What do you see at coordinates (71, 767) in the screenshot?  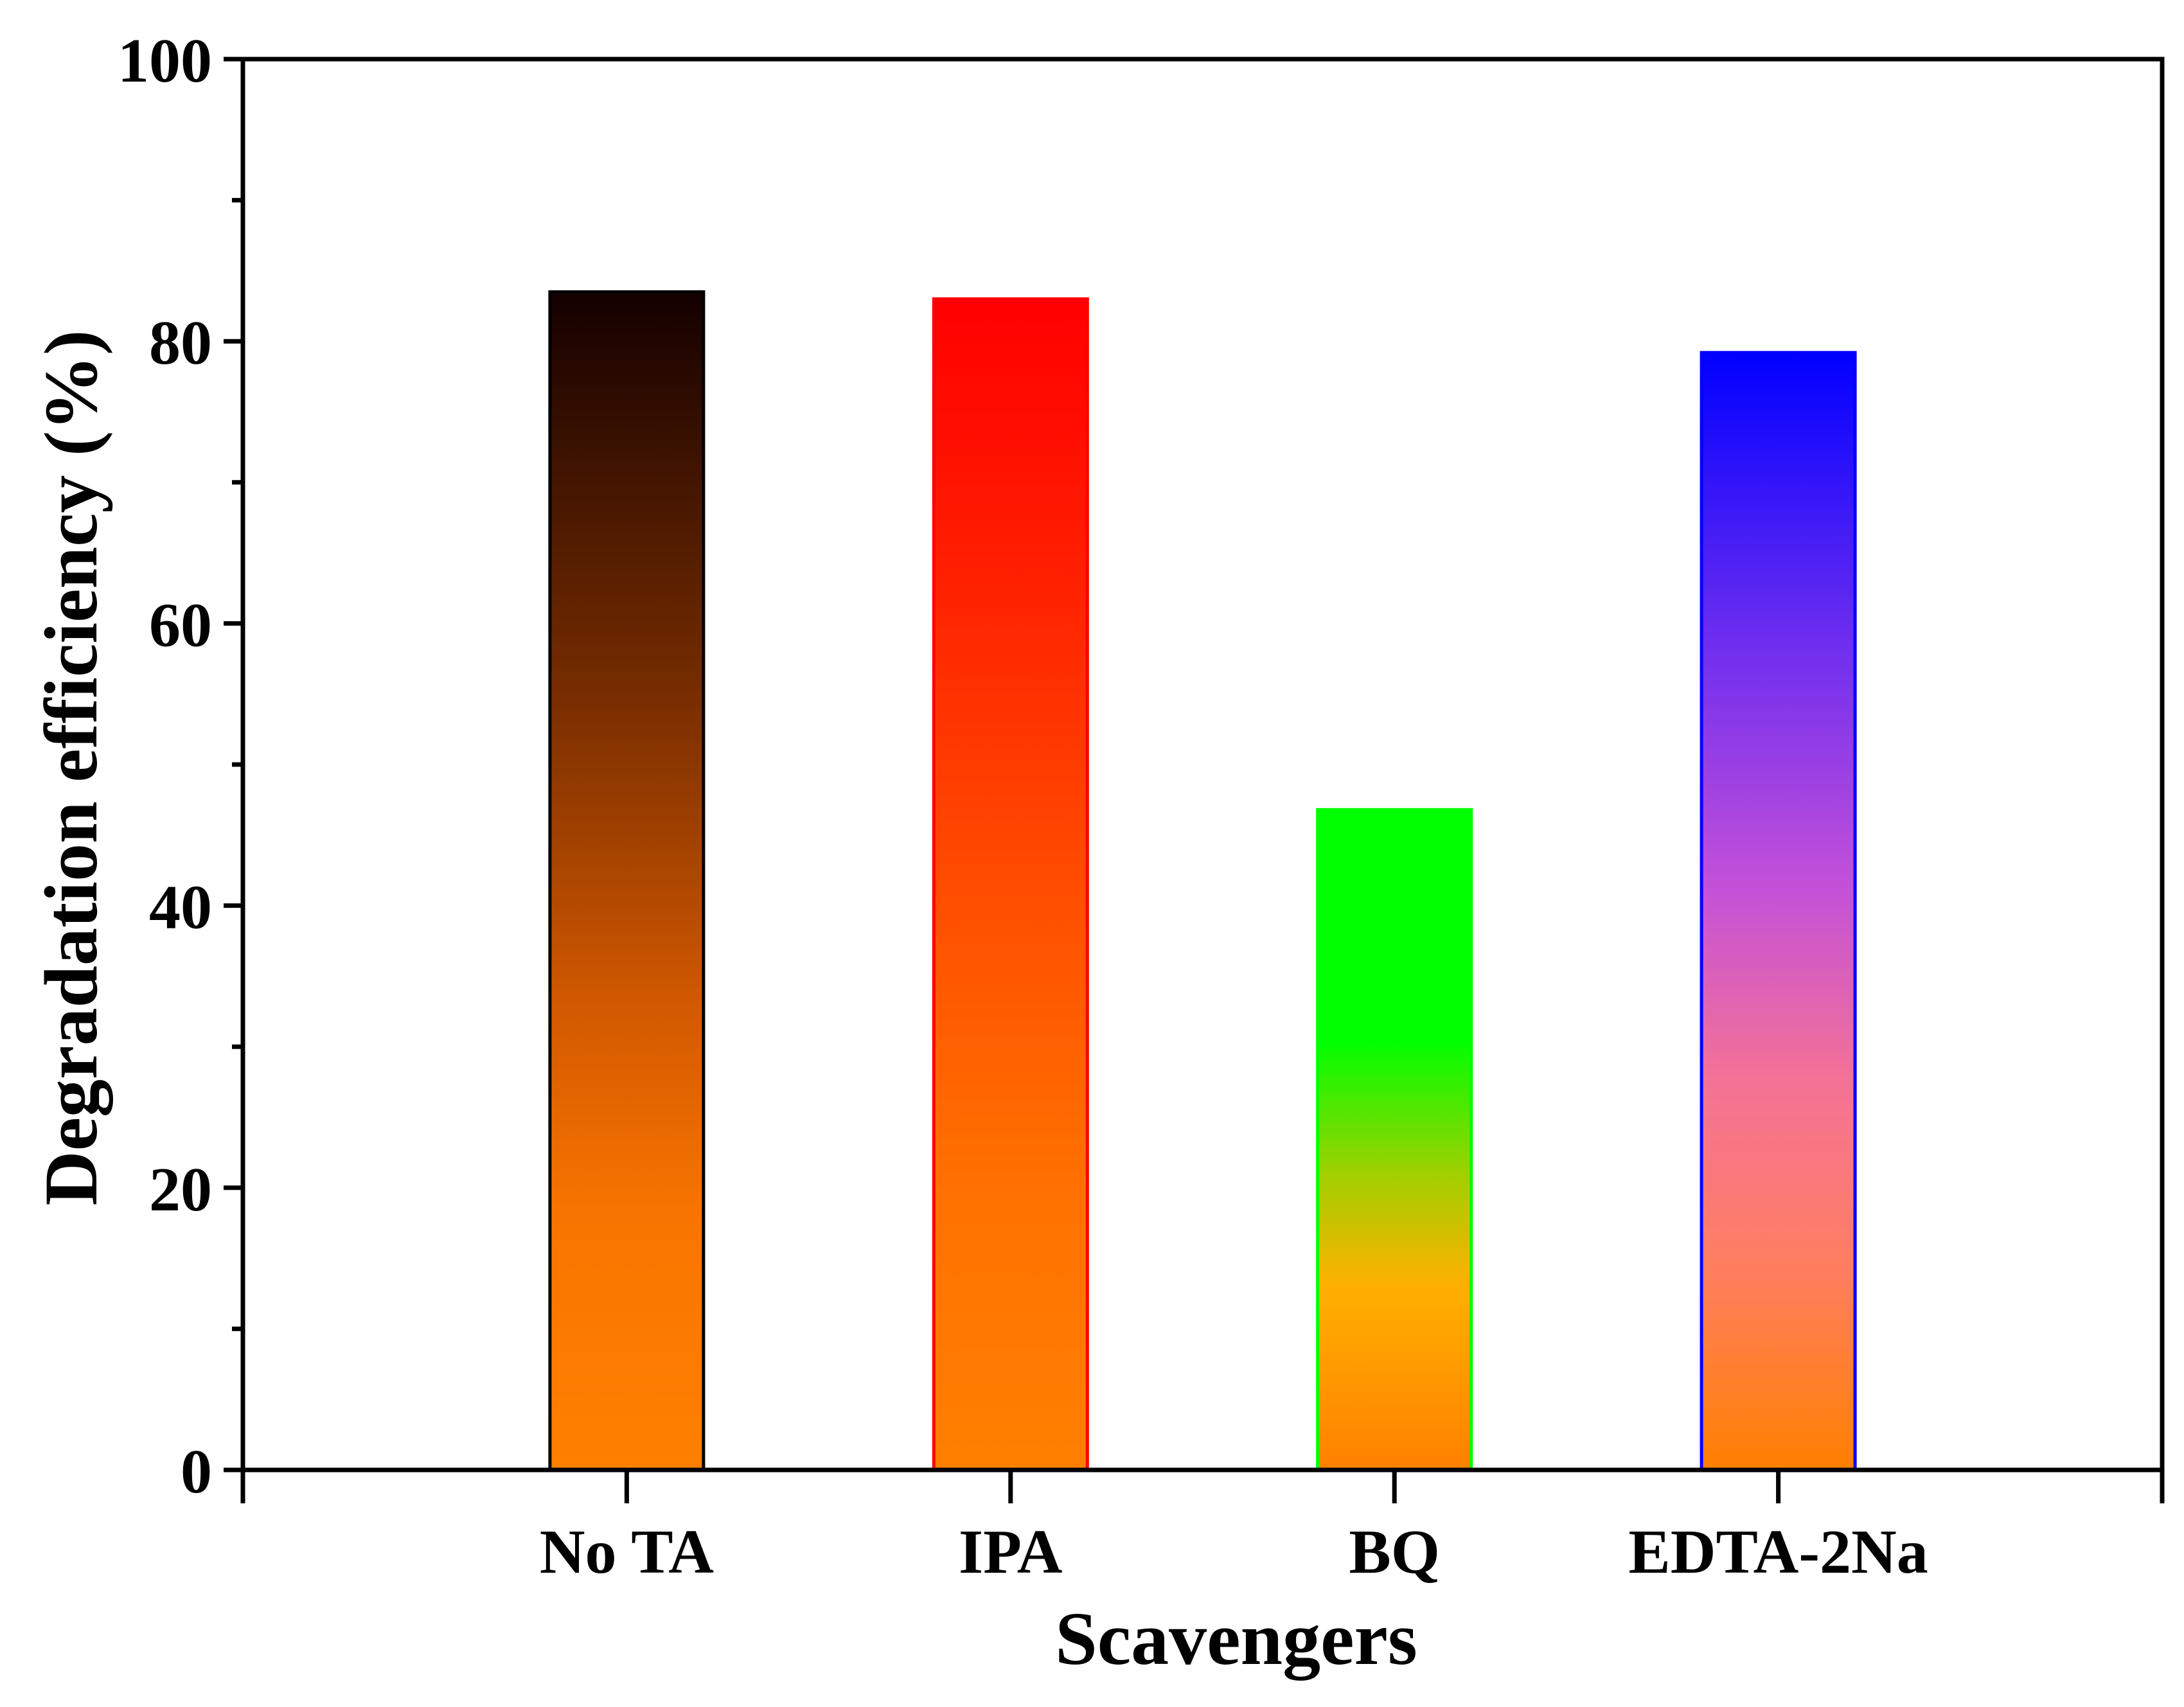 I see `y-axis-title: Degradation efficiency (%)` at bounding box center [71, 767].